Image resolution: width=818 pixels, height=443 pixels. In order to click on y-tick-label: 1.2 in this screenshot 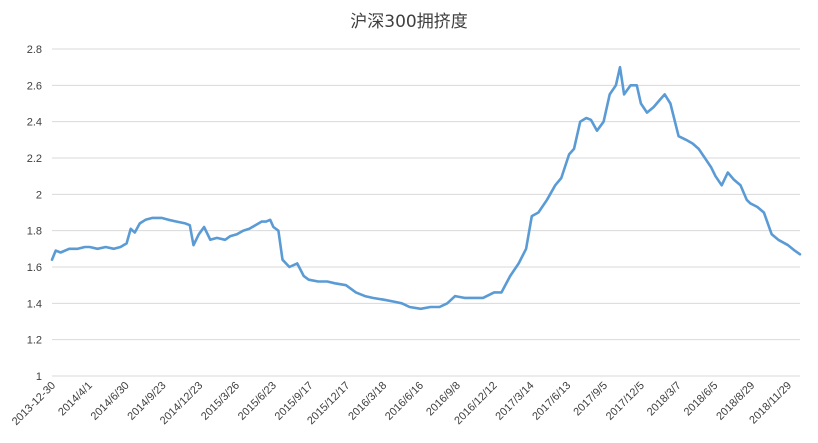, I will do `click(34, 341)`.